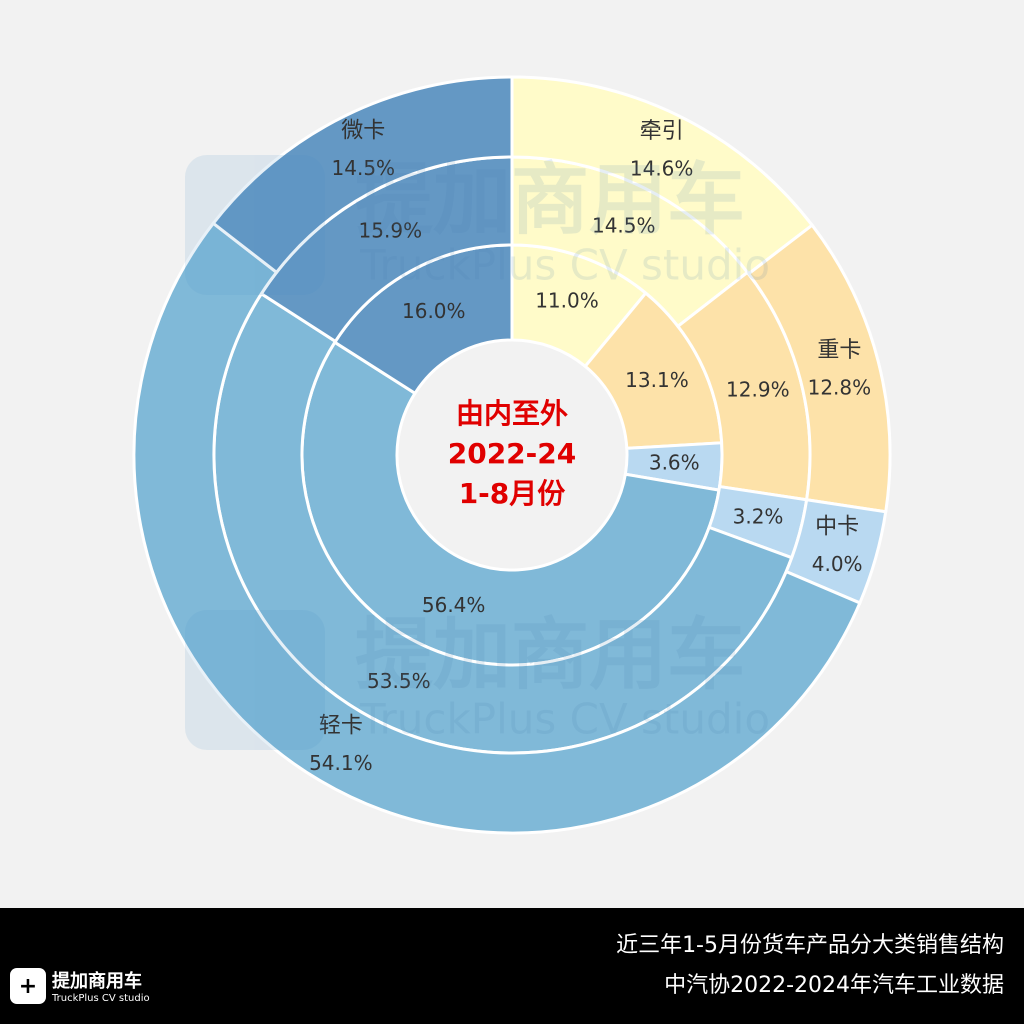 This screenshot has width=1024, height=1024. I want to click on value-label: 15.9%, so click(391, 231).